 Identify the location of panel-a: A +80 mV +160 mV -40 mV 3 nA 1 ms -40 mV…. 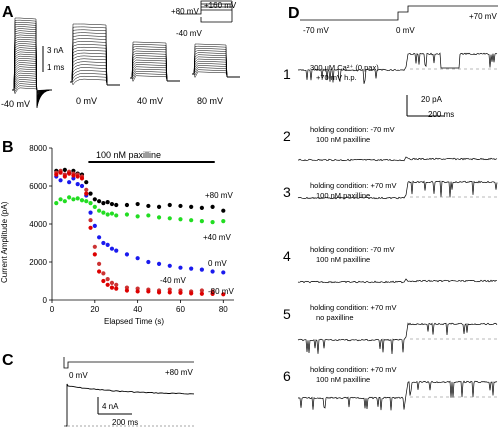
(120, 54).